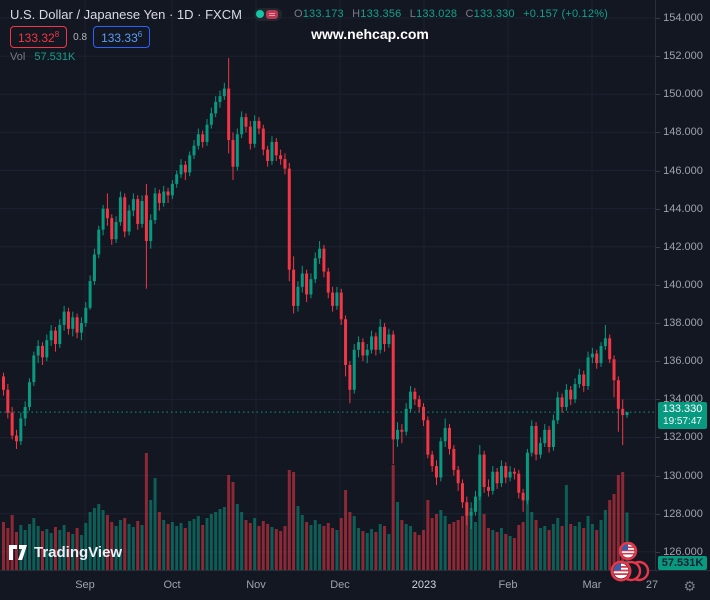  Describe the element at coordinates (682, 409) in the screenshot. I see `last-price-value: 133.330` at that location.